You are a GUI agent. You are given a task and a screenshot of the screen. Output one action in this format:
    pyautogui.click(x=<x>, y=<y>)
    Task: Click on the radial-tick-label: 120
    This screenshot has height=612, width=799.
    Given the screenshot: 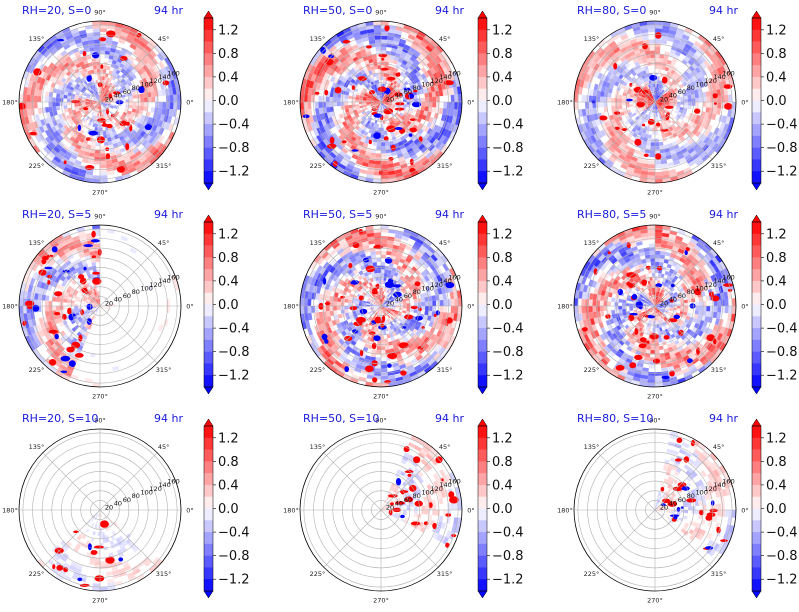 What is the action you would take?
    pyautogui.click(x=156, y=81)
    